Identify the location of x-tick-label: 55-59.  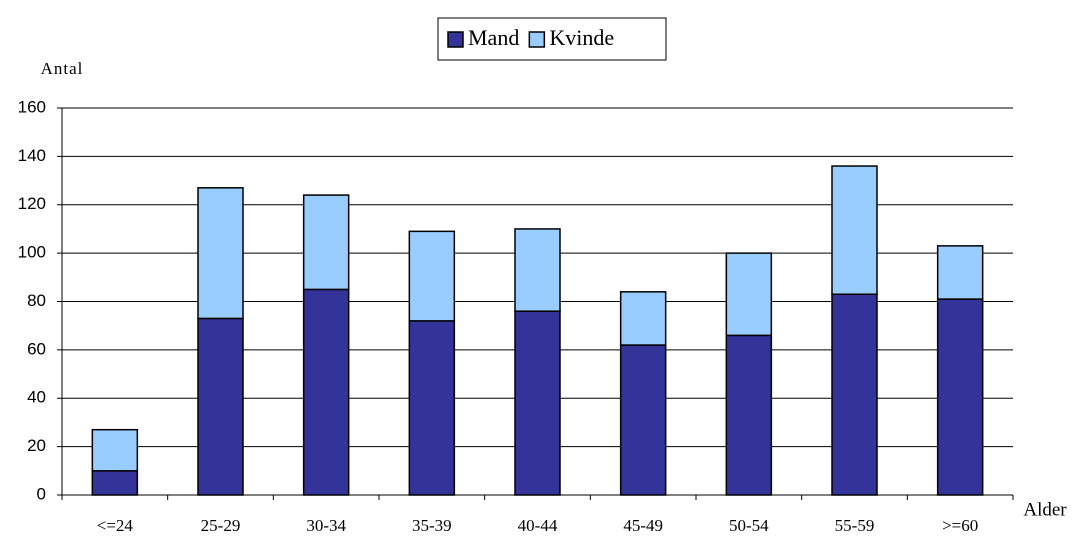
(855, 525).